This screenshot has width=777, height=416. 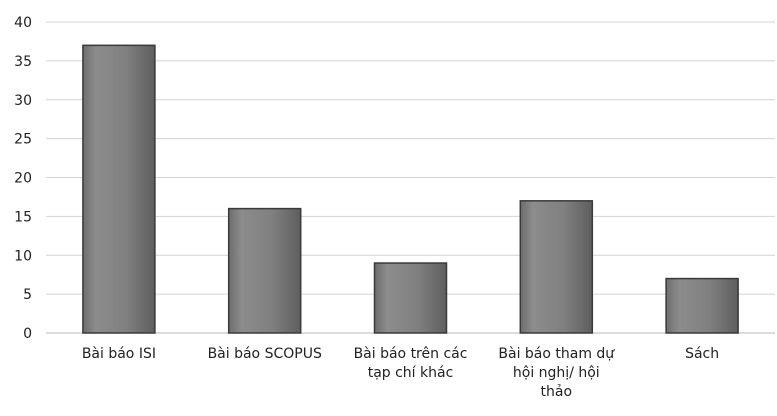 I want to click on x-category-label-line: Bài báo SCOPUS, so click(x=265, y=354).